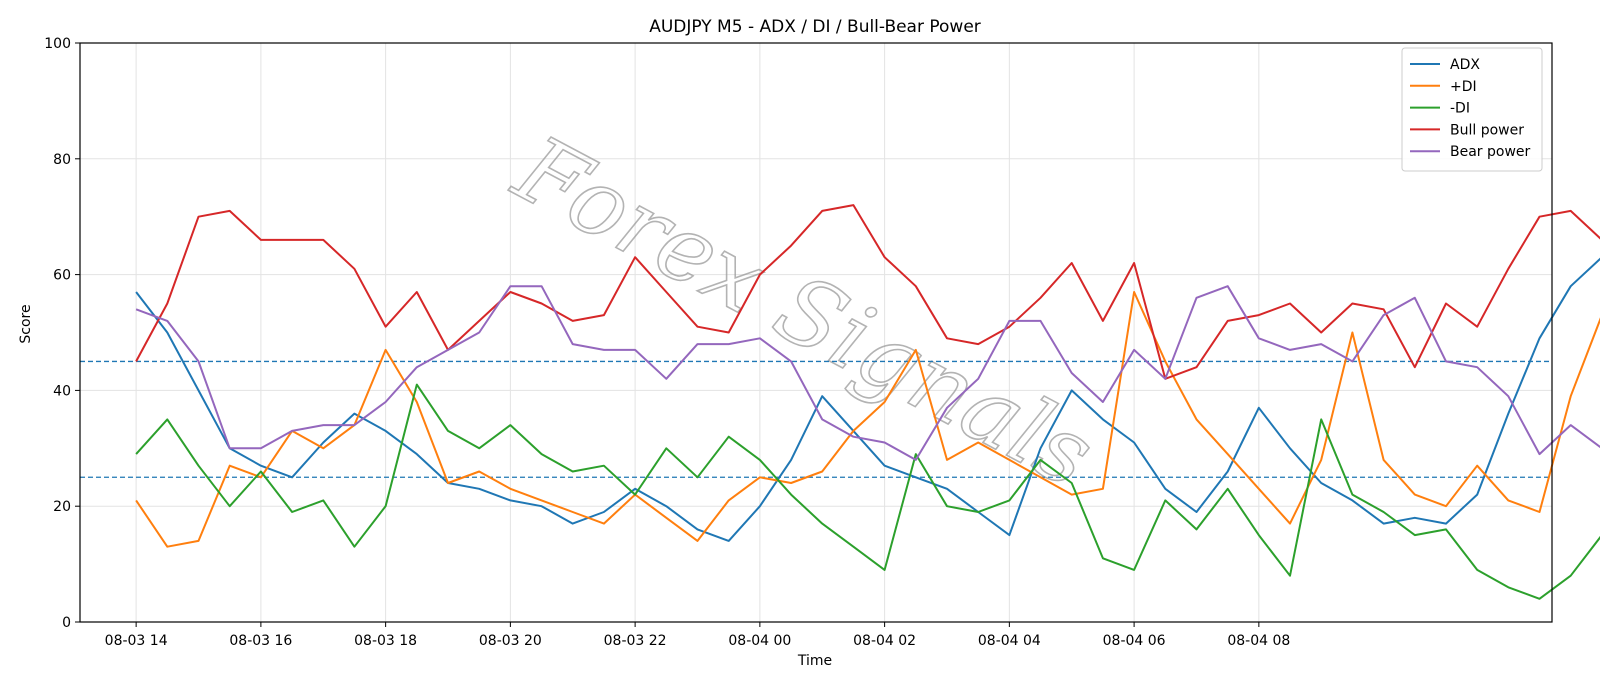 The height and width of the screenshot is (686, 1600). What do you see at coordinates (1465, 65) in the screenshot?
I see `legend-label: ADX` at bounding box center [1465, 65].